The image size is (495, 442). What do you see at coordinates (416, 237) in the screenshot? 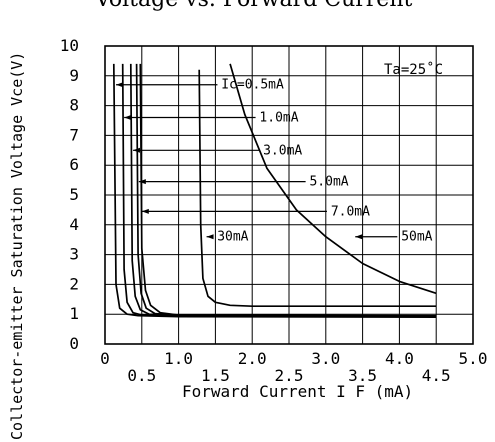
I see `curve-label-6: 50mA` at bounding box center [416, 237].